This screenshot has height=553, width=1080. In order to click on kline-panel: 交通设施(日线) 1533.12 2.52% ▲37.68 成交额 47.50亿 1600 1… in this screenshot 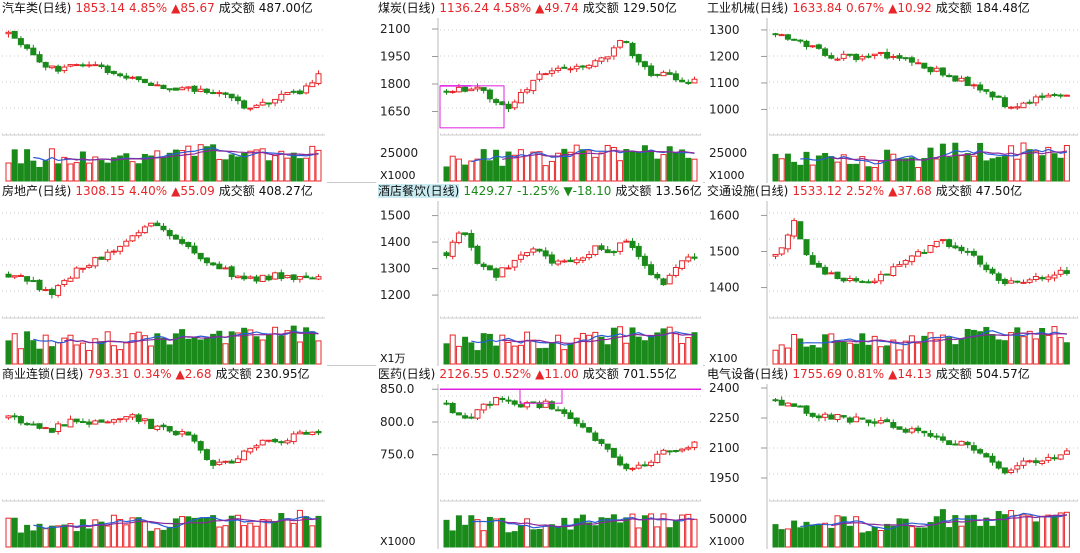, I will do `click(892, 274)`.